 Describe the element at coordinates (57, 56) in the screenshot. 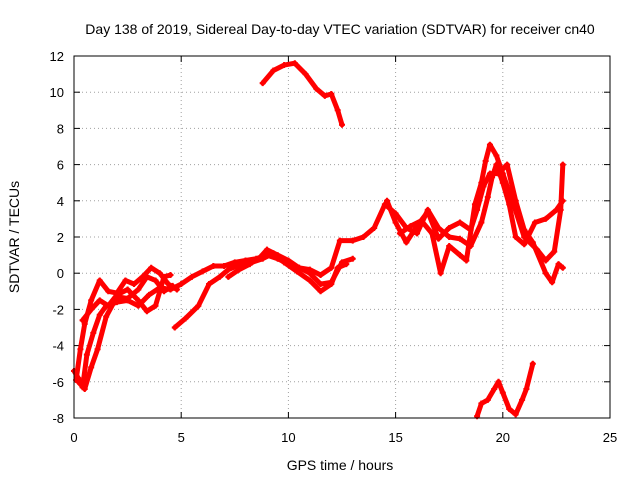

I see `y-tick-label: 12` at that location.